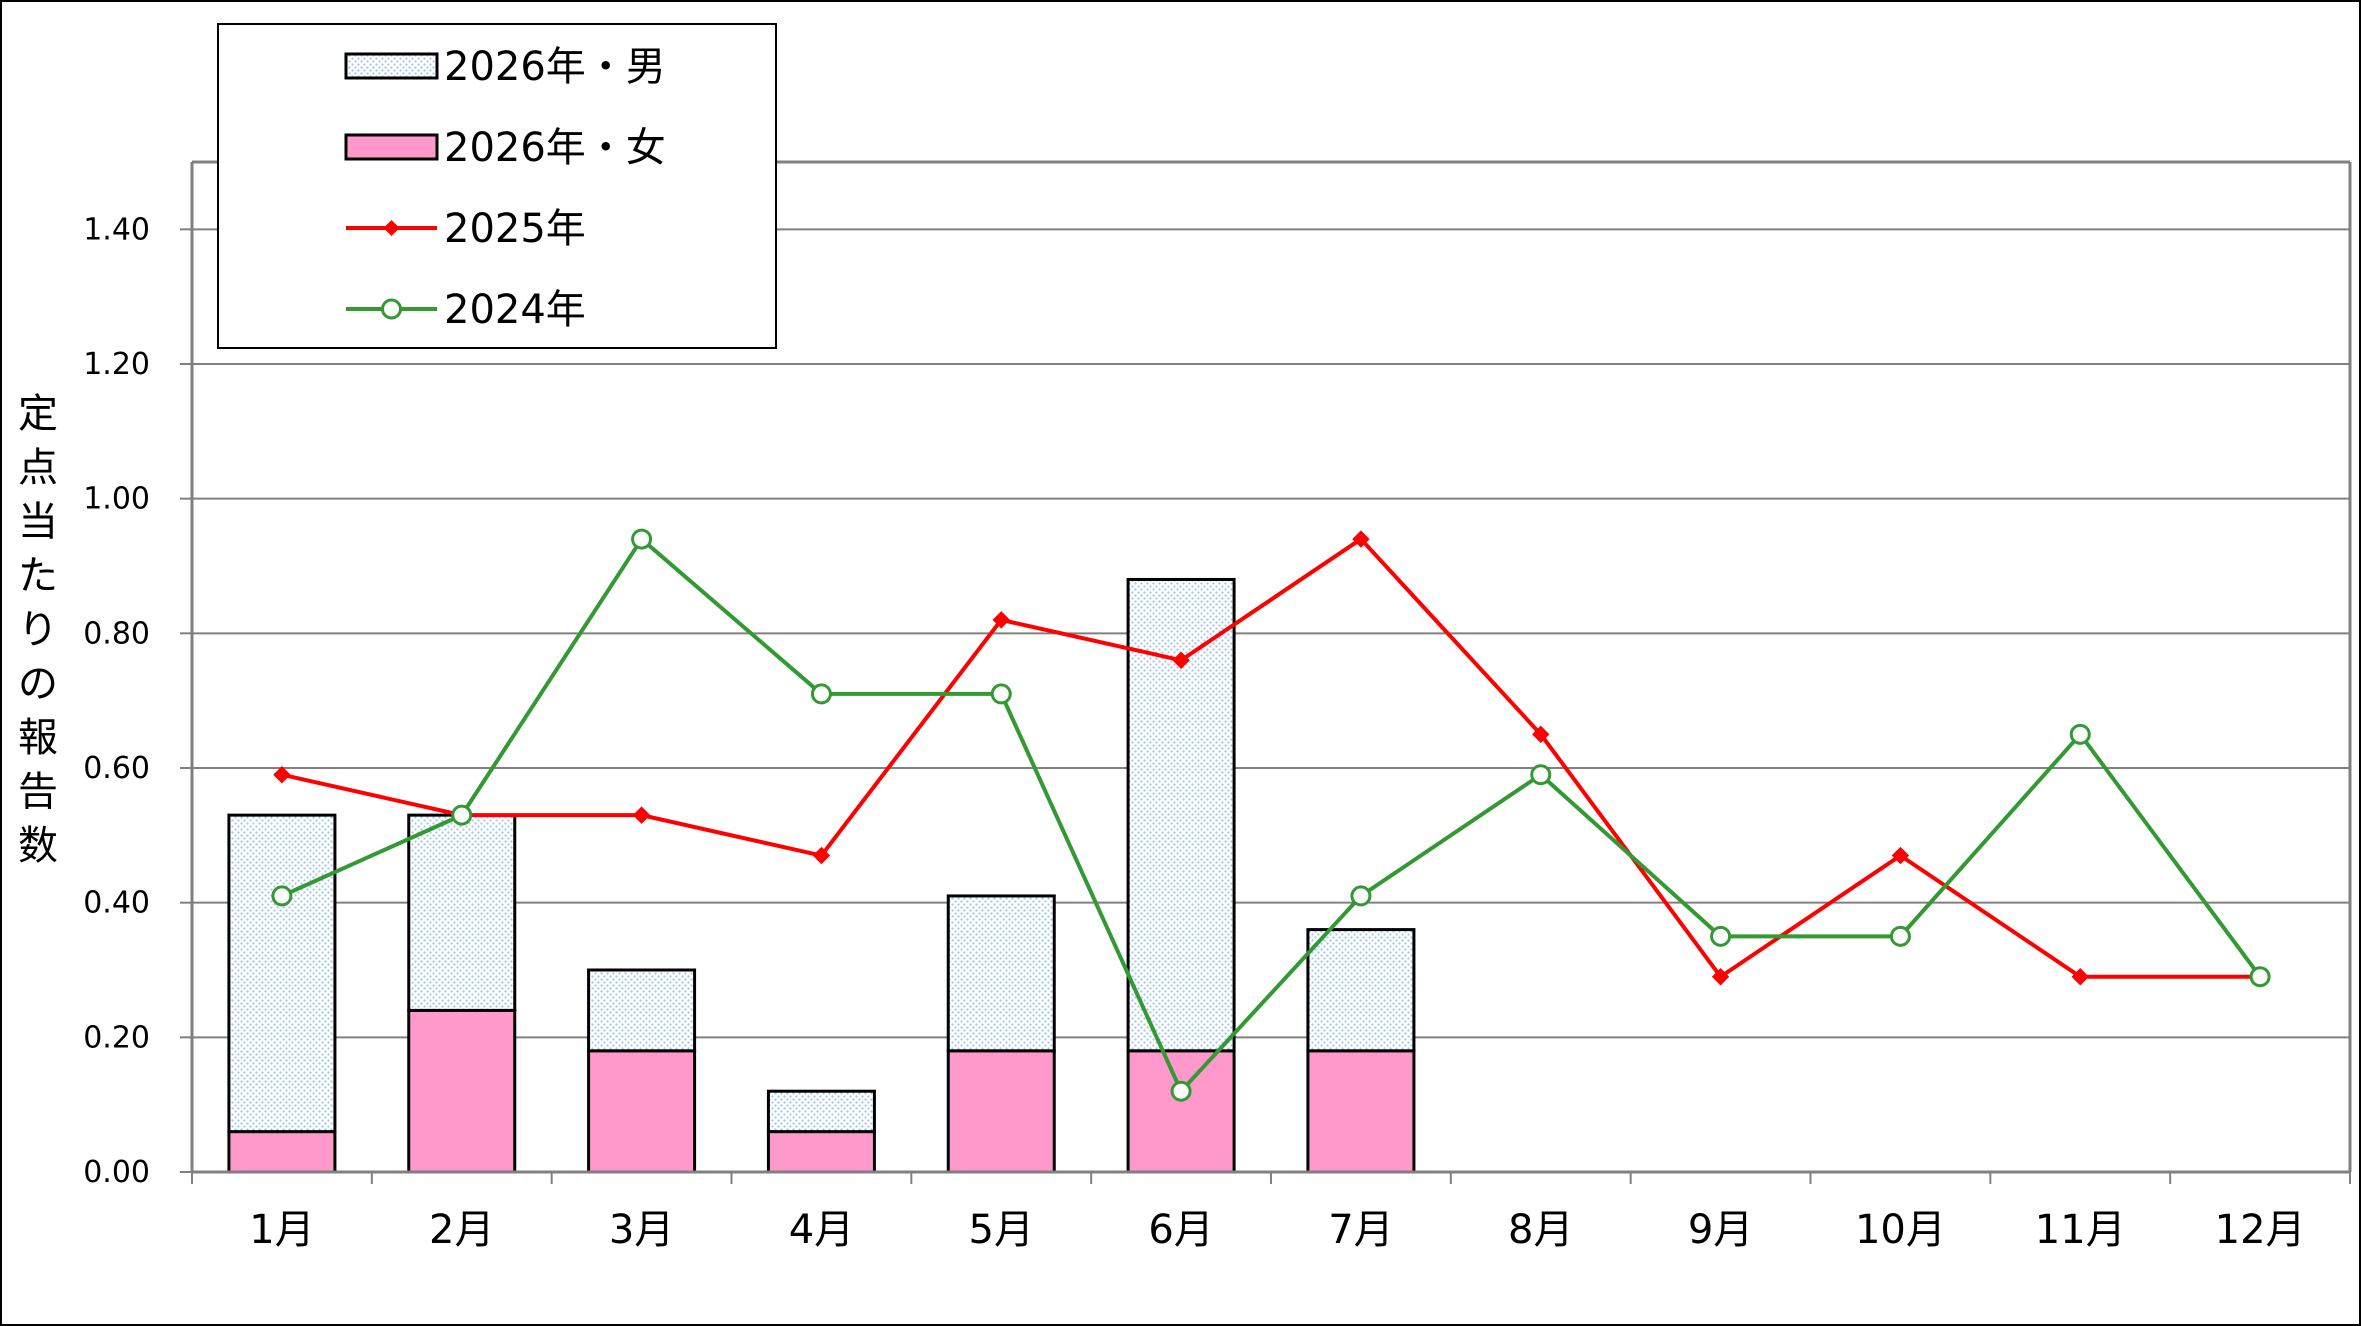 The image size is (2361, 1326). I want to click on legend-swatch-male, so click(391, 66).